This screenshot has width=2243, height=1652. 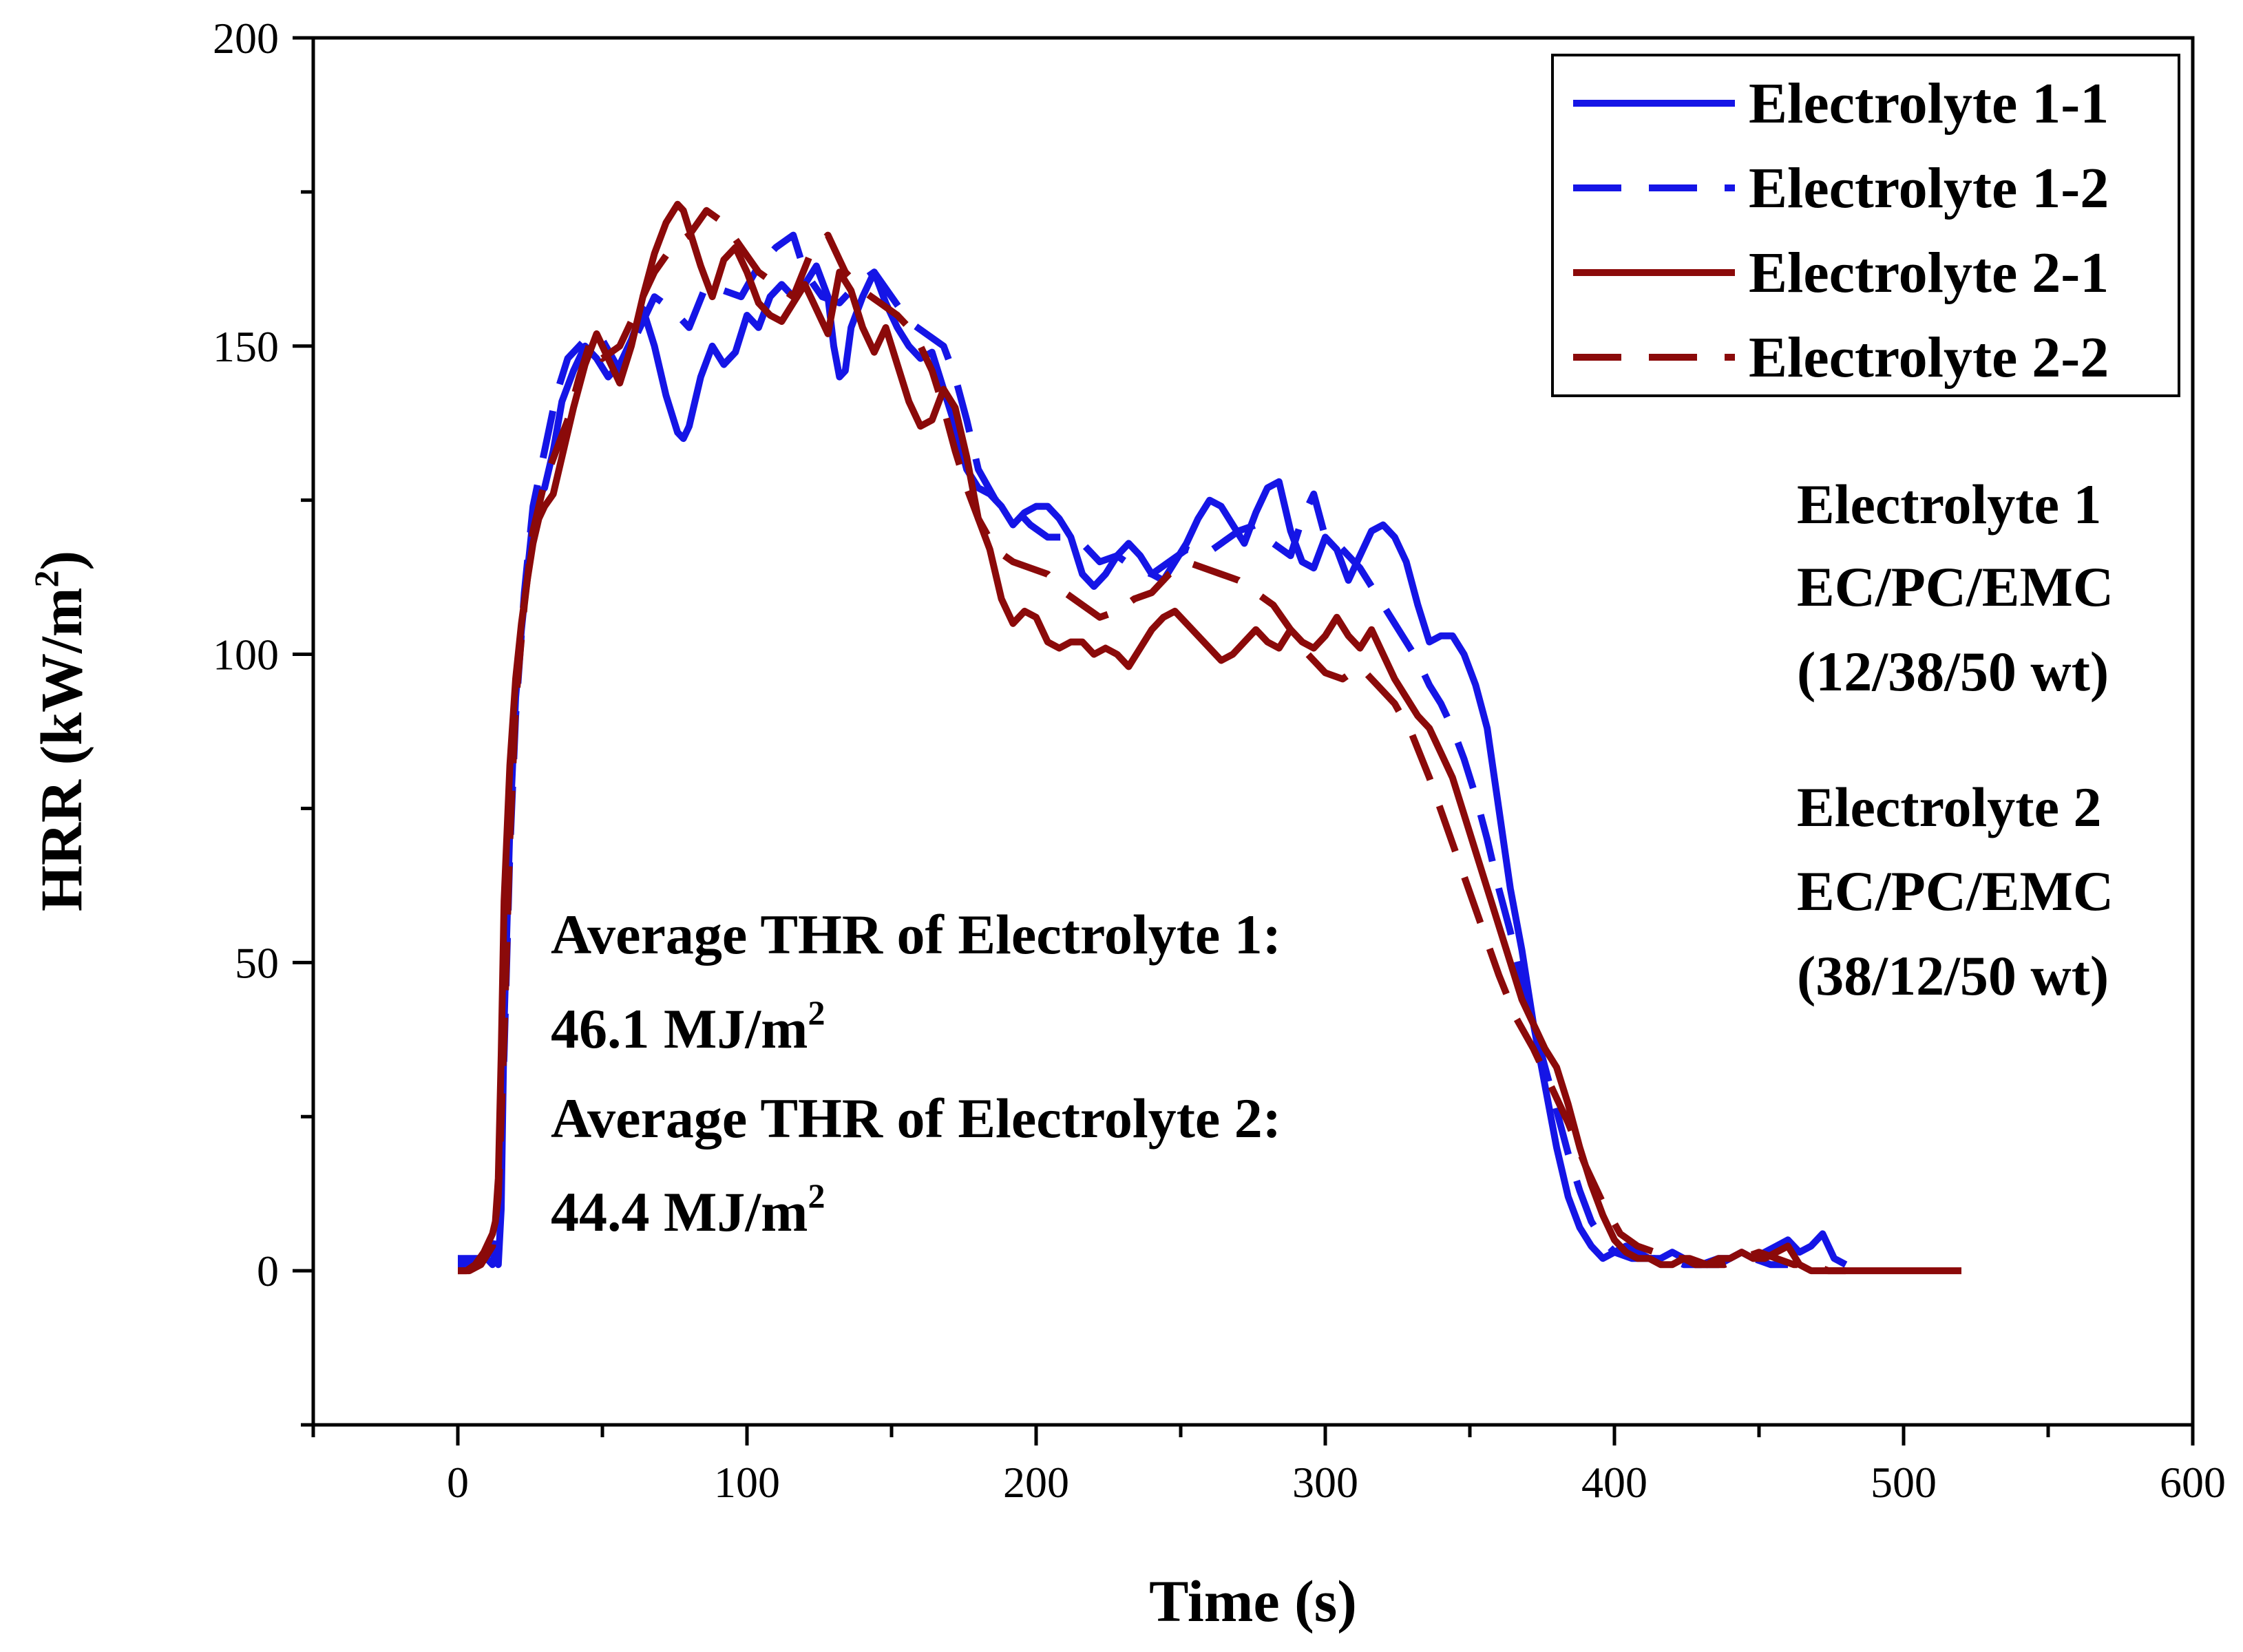 I want to click on x-tick-label: 300, so click(x=1325, y=1483).